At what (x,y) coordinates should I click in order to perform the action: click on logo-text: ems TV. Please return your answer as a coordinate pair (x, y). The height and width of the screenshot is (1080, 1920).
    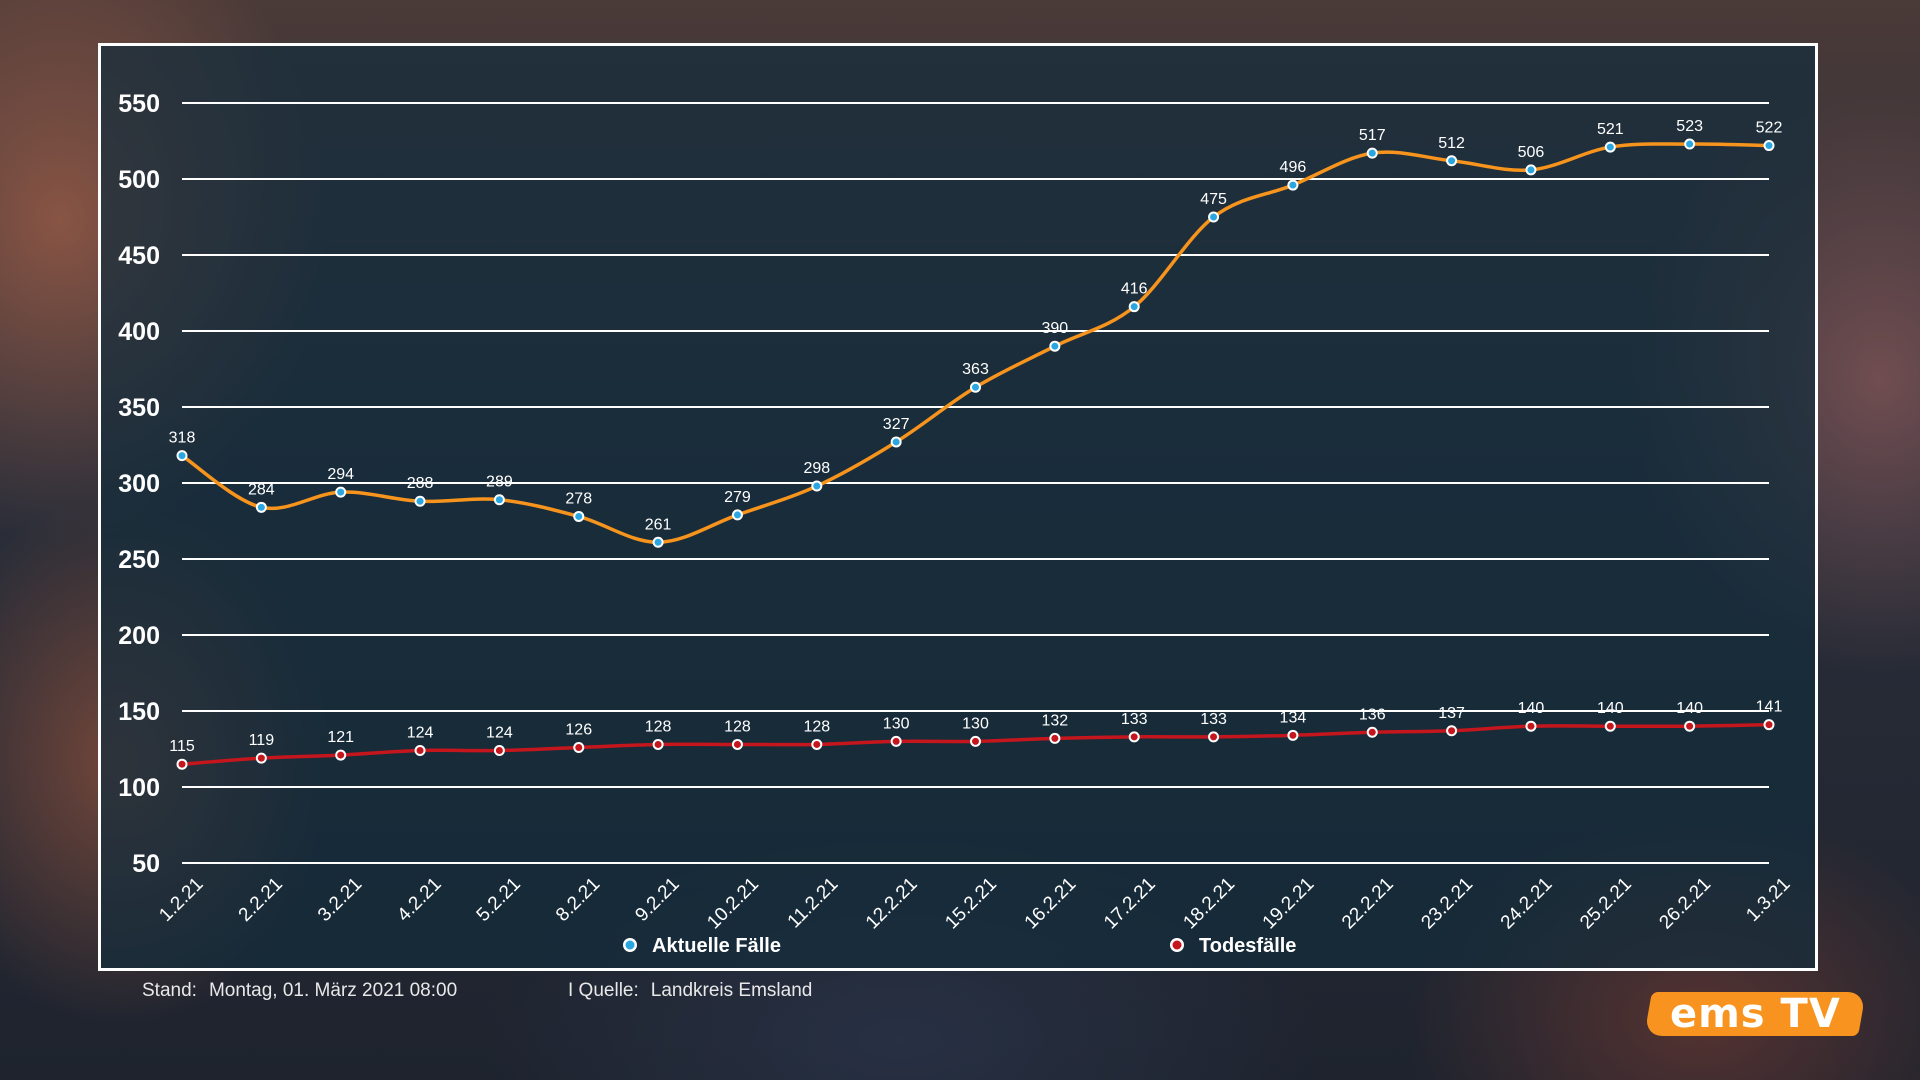
    Looking at the image, I should click on (1755, 1014).